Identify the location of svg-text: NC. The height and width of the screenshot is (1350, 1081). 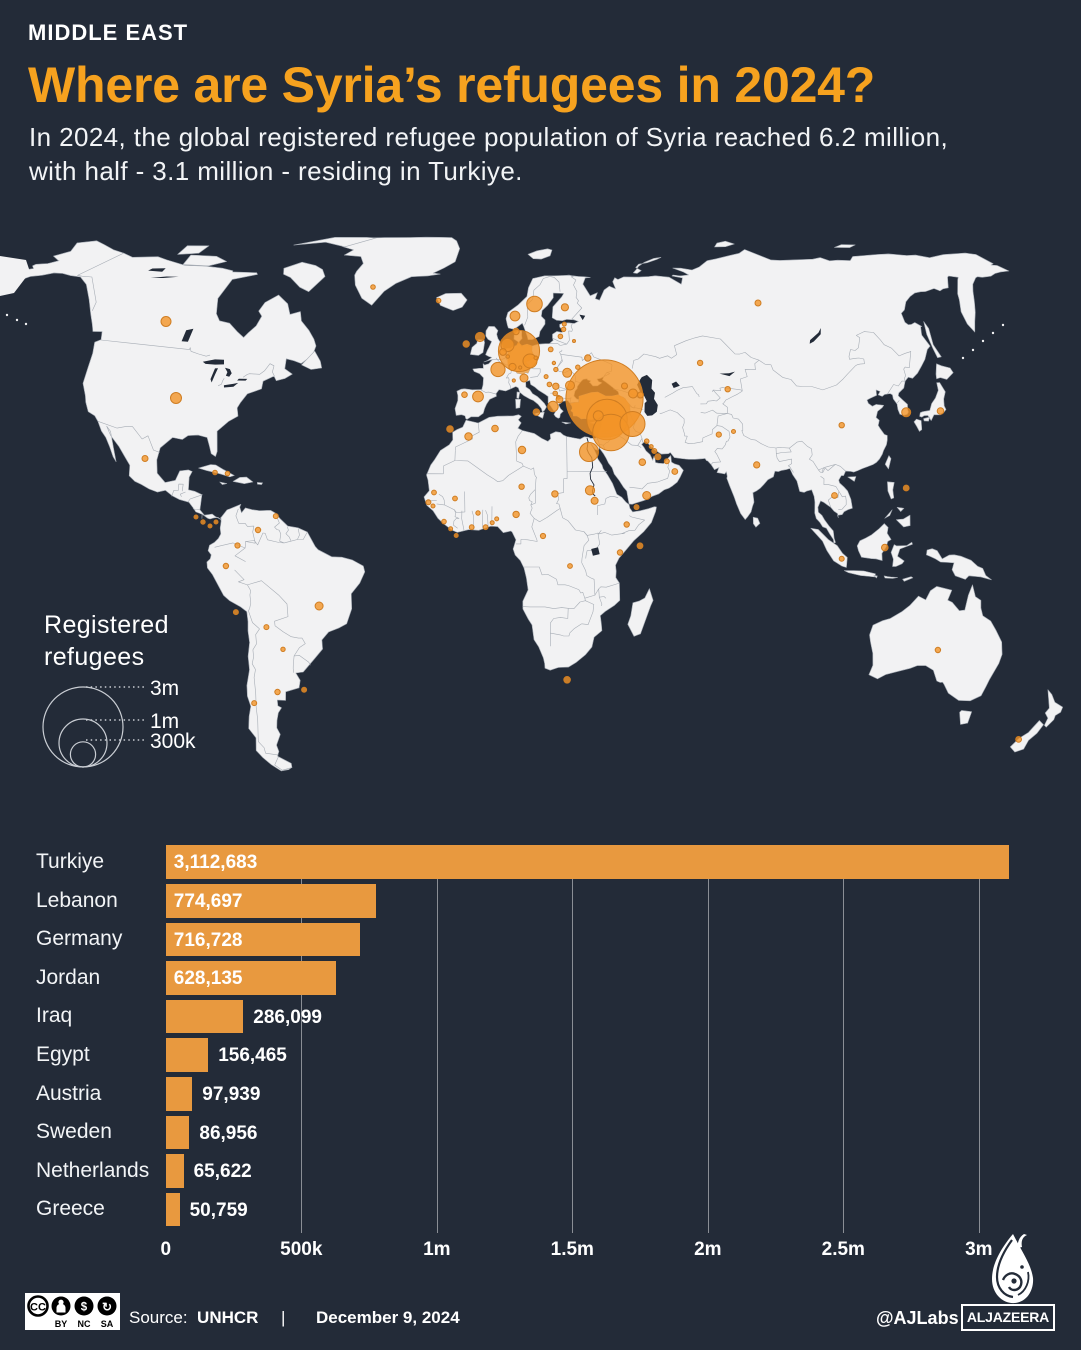
(84, 1324).